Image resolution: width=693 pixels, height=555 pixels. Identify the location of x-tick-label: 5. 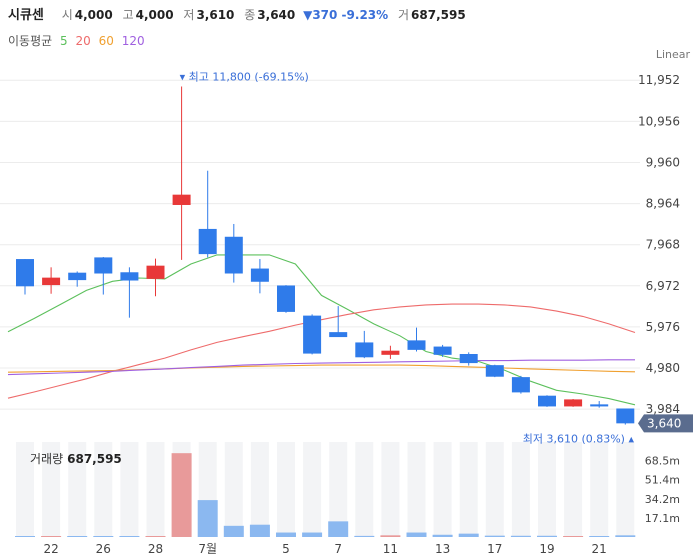
(286, 548).